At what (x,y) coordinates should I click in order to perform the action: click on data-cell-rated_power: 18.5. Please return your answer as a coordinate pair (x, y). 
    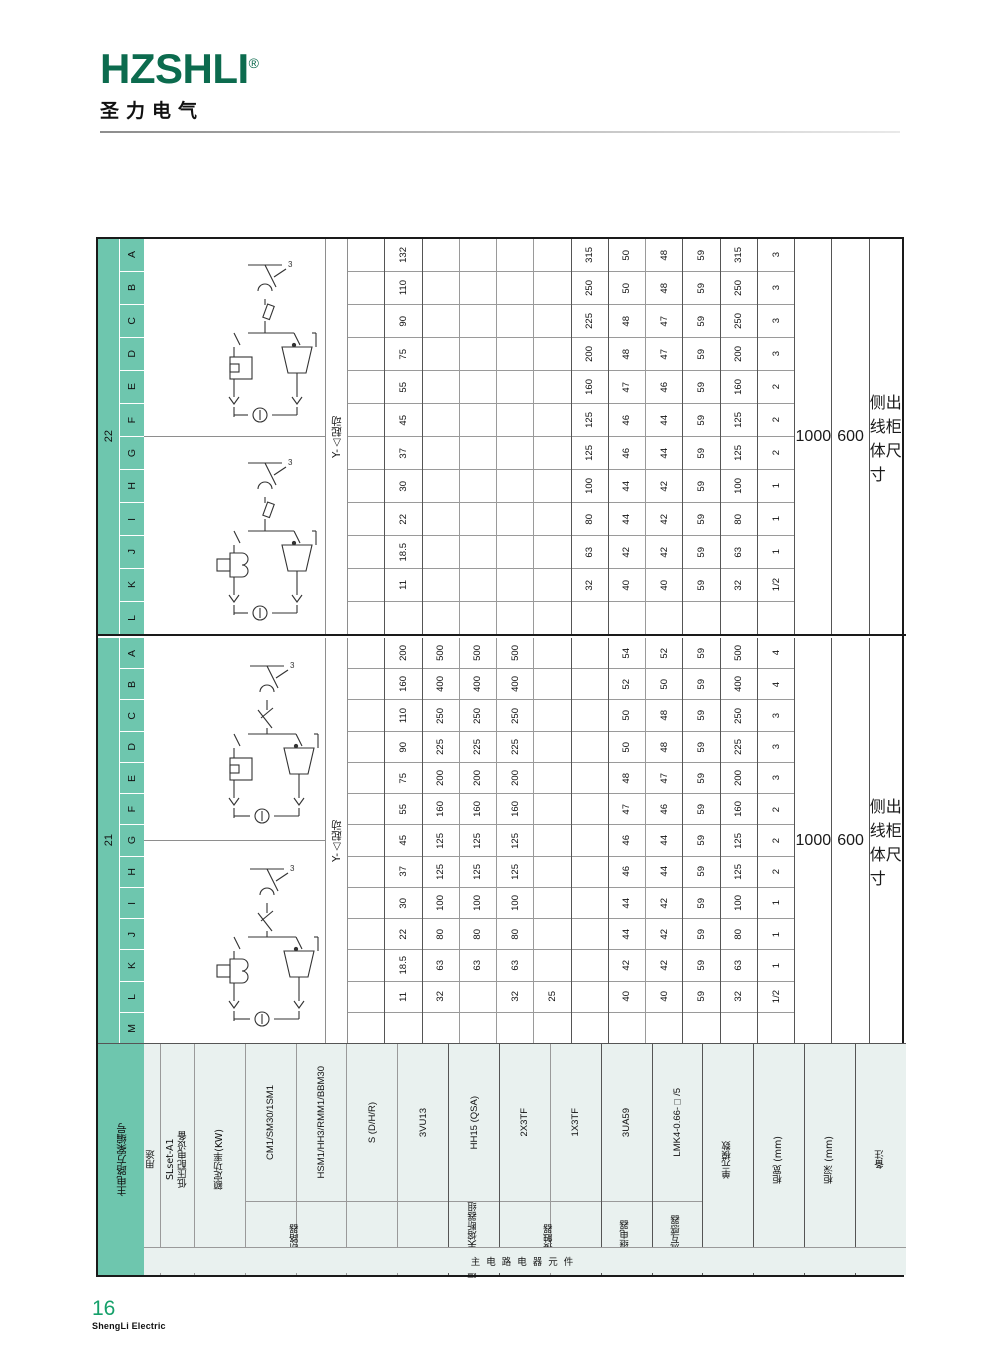
    Looking at the image, I should click on (403, 552).